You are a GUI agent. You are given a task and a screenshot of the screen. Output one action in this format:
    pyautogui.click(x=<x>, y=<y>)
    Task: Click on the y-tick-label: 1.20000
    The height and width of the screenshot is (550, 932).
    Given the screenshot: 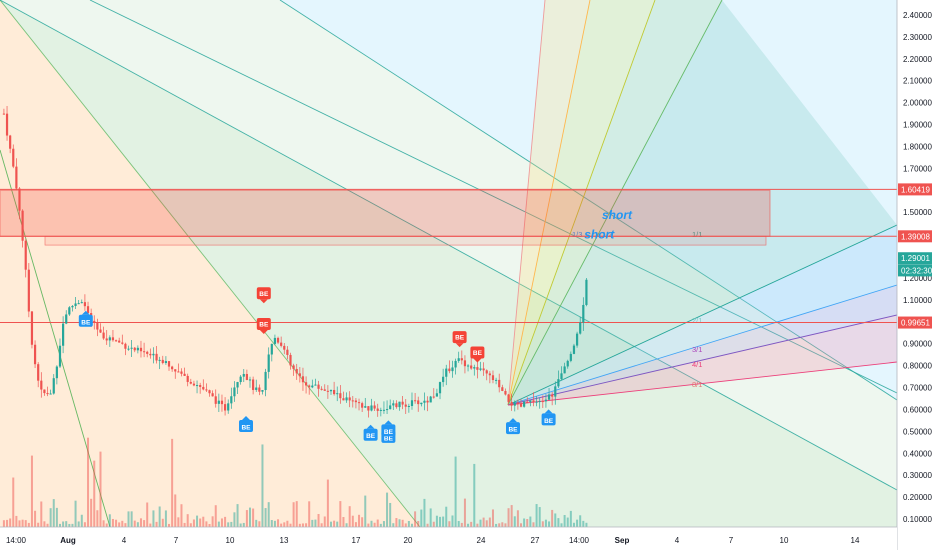 What is the action you would take?
    pyautogui.click(x=917, y=278)
    